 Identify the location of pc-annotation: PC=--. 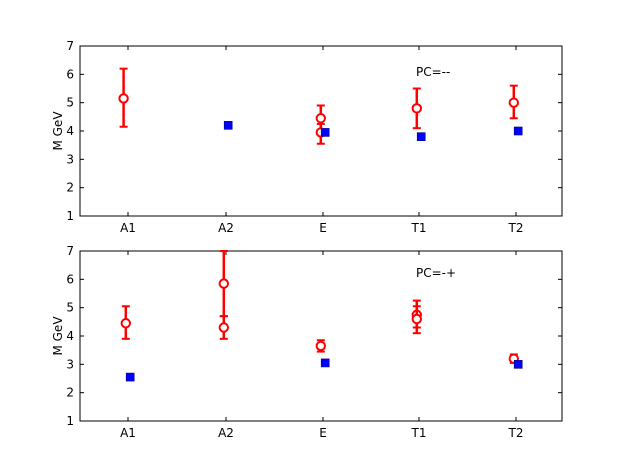
(433, 72).